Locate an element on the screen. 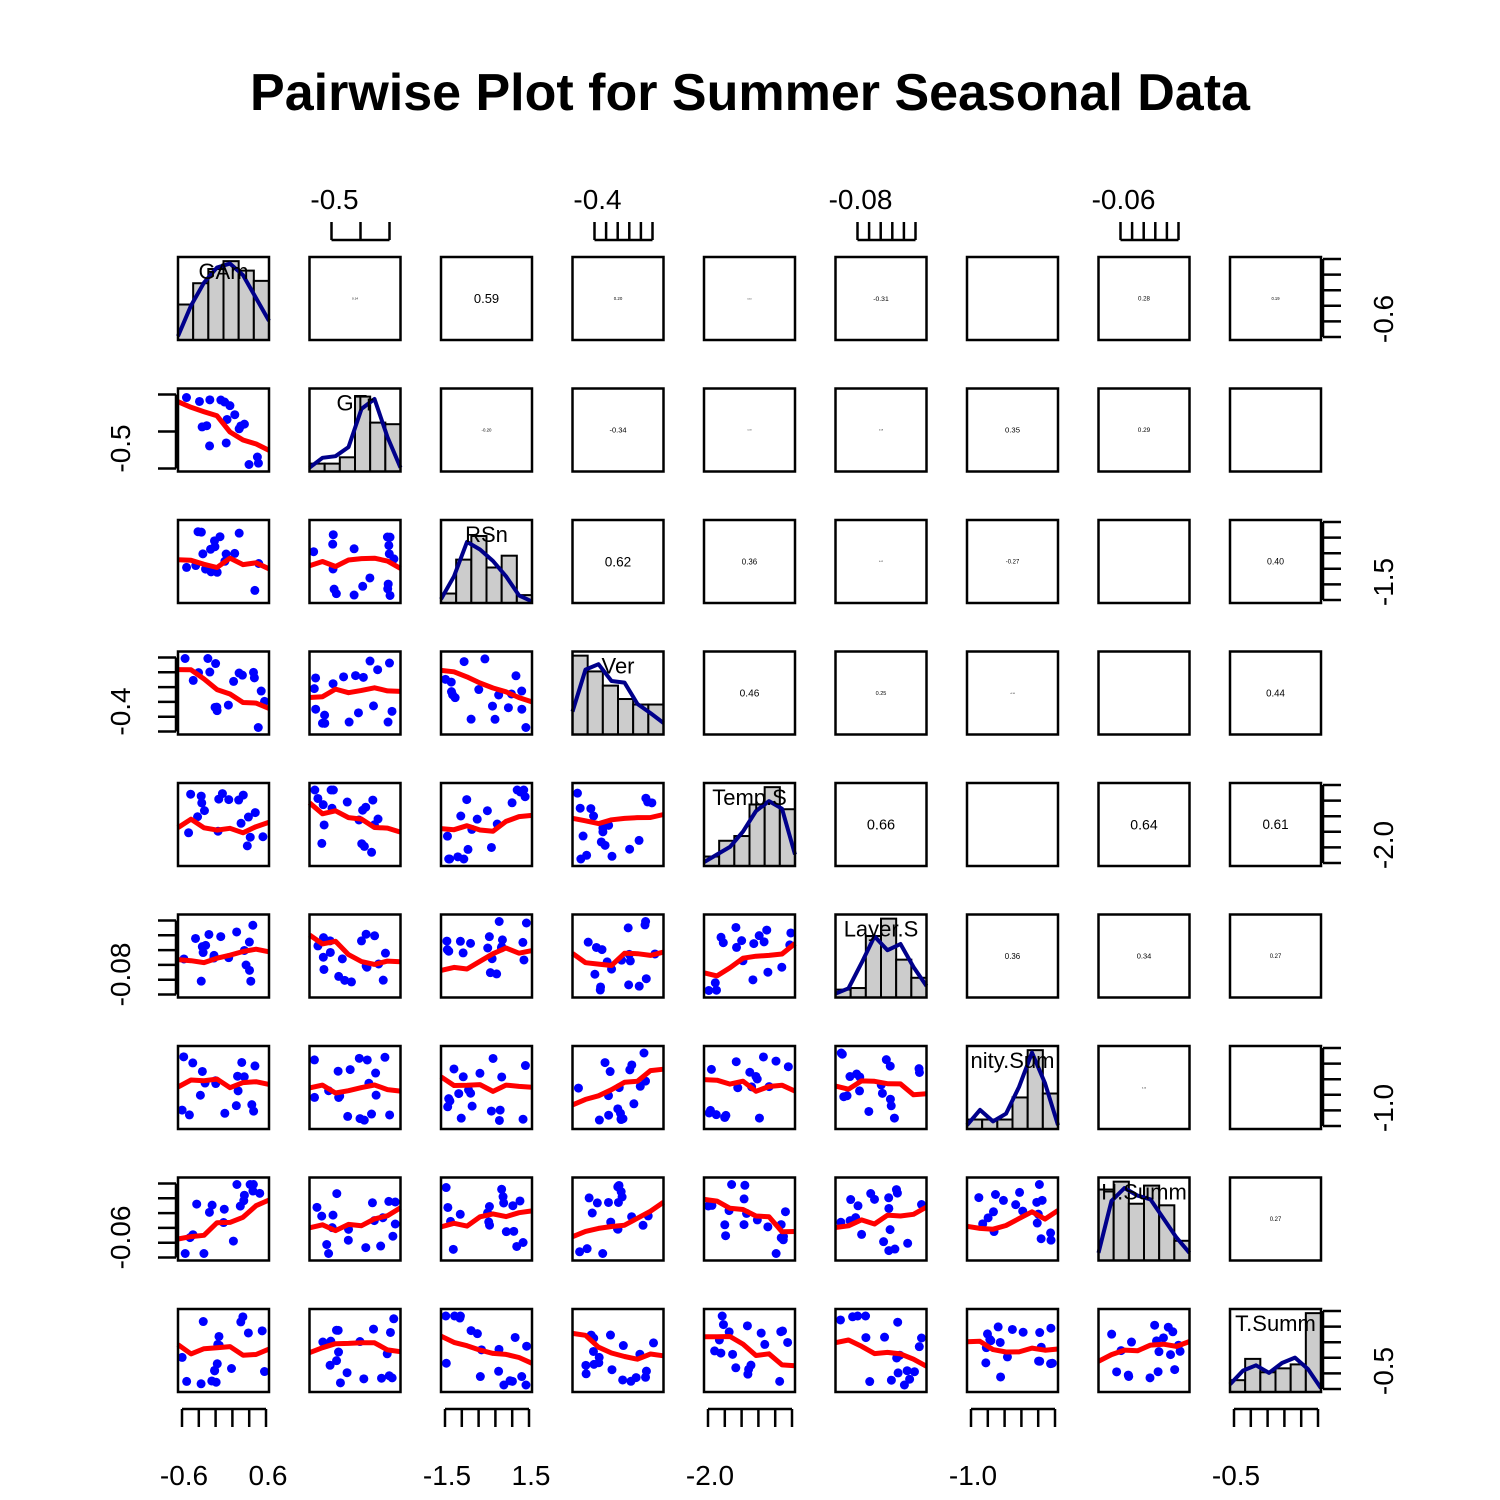 Image resolution: width=1500 pixels, height=1500 pixels. panel-5-8: 0.27 is located at coordinates (1275, 956).